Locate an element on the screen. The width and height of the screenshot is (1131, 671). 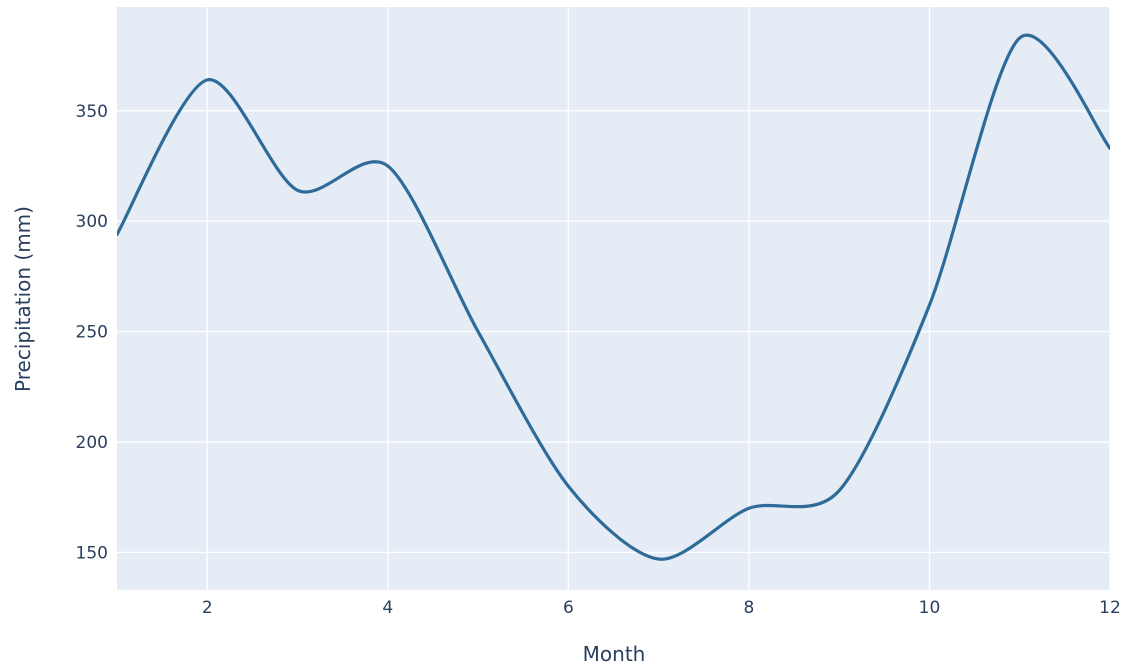
x-tick-label: 10 is located at coordinates (930, 608).